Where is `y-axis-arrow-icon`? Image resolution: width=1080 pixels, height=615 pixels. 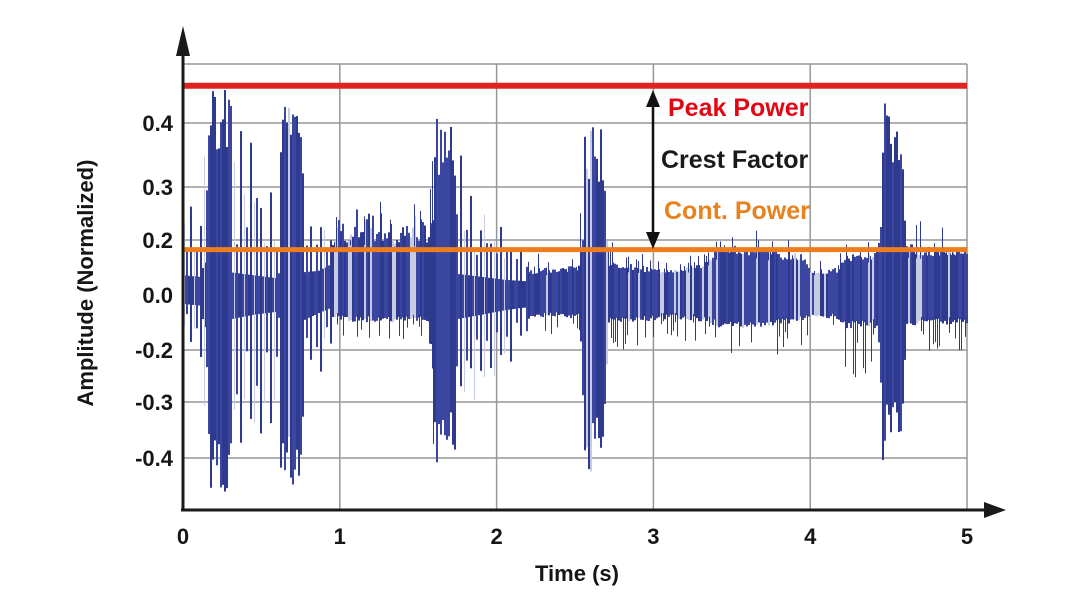
y-axis-arrow-icon is located at coordinates (183, 41).